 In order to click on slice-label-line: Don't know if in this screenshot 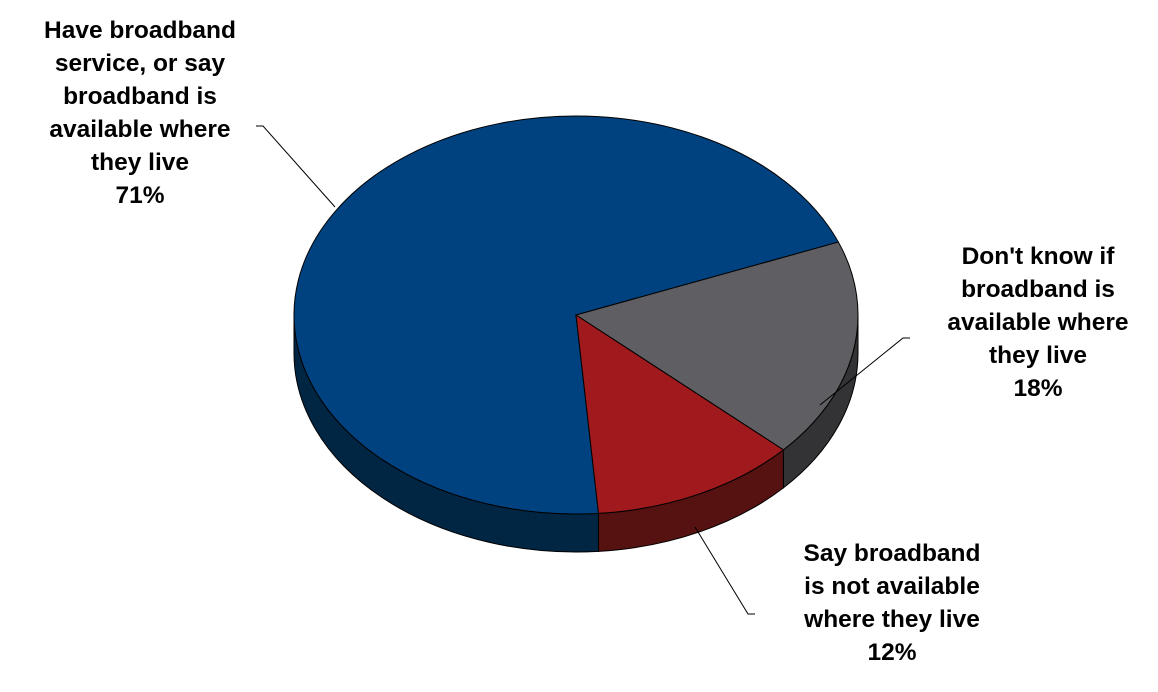, I will do `click(1038, 256)`.